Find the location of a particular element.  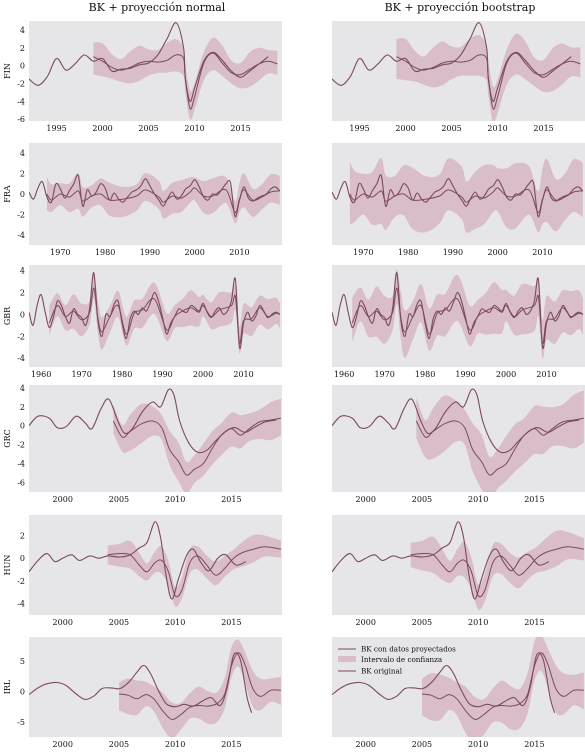

panel-hun-bootstrap: 2000 2005 2010 2015 is located at coordinates (458, 571).